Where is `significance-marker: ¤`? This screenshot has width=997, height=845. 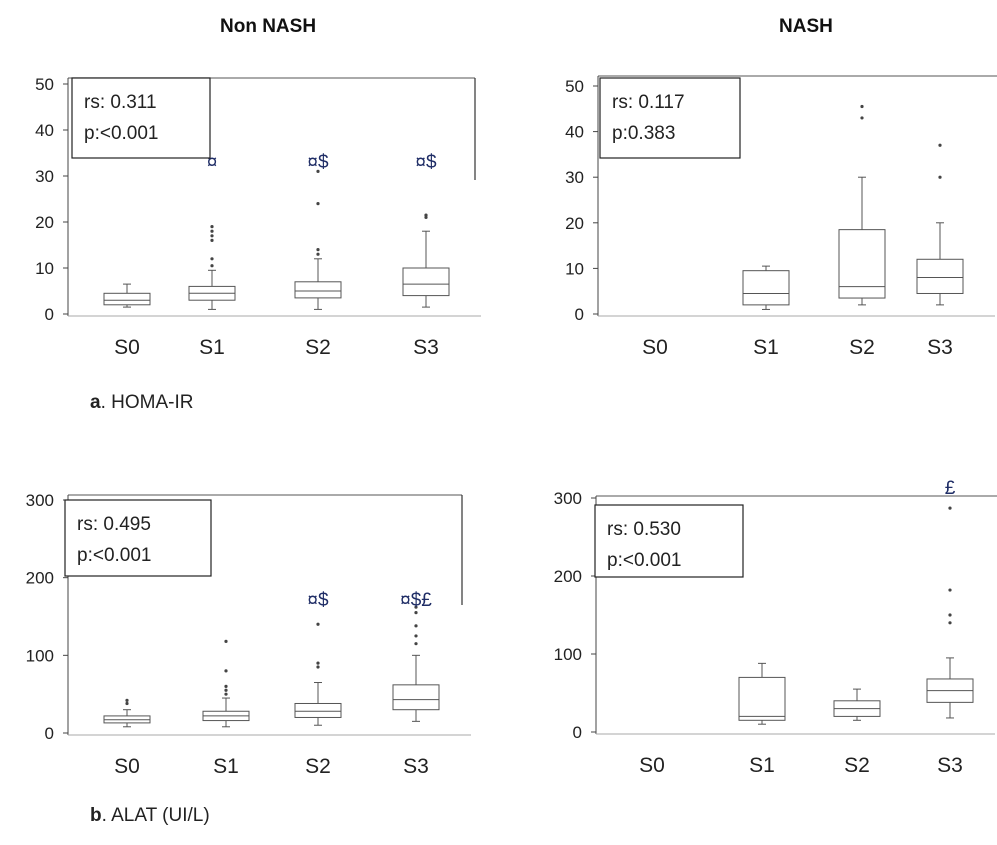
significance-marker: ¤ is located at coordinates (212, 162).